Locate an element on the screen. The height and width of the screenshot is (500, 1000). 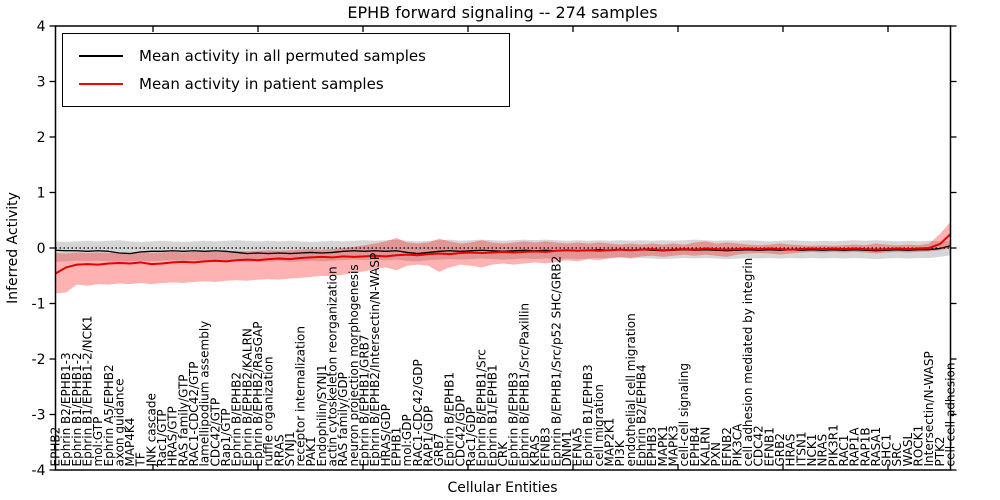
x-tick-label: PAK1 is located at coordinates (311, 451).